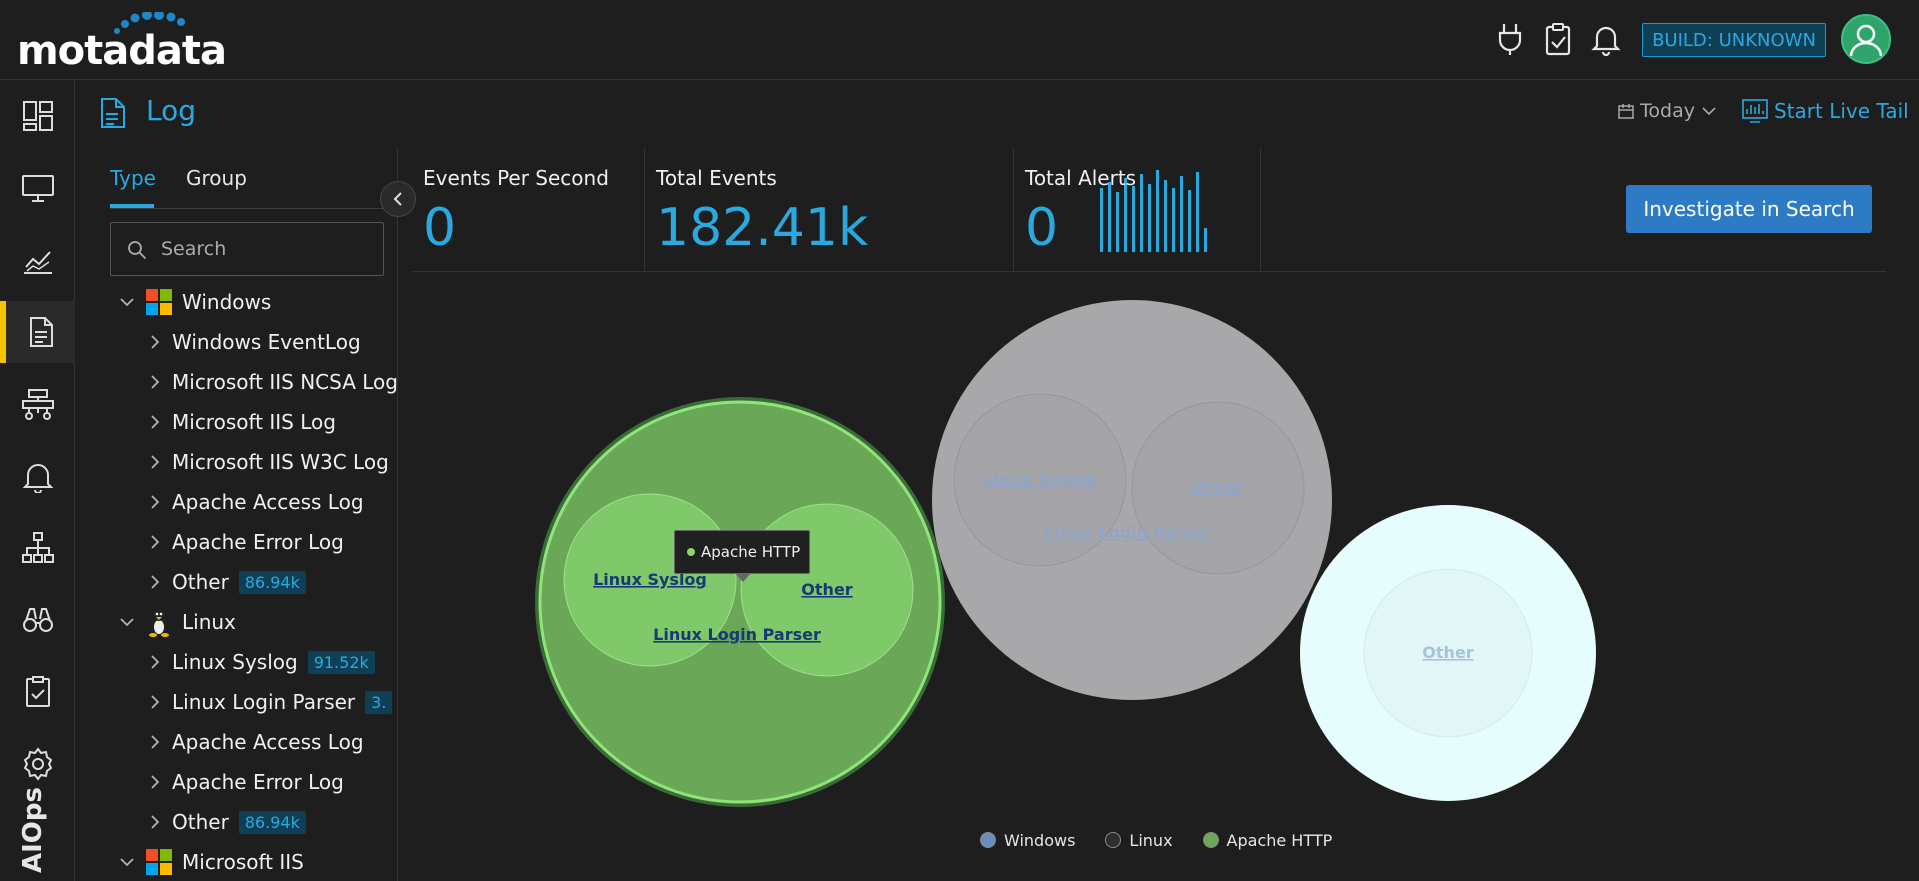 Image resolution: width=1919 pixels, height=881 pixels. I want to click on user-avatar, so click(1866, 39).